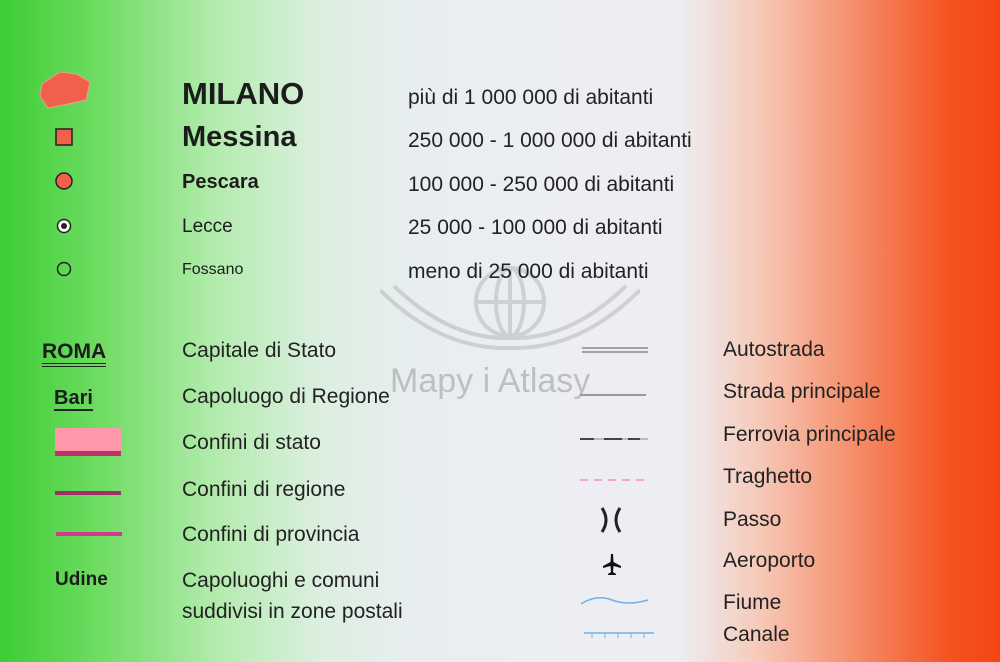 The height and width of the screenshot is (662, 1000). I want to click on city-desc: 100 000 - 250 000 di abitanti, so click(541, 184).